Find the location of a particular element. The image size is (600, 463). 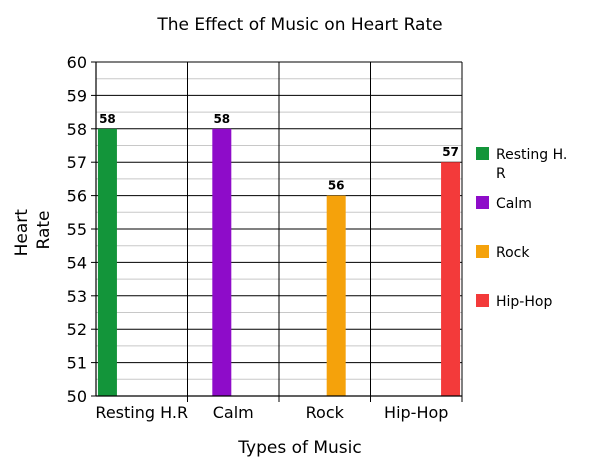

x-tick-labels: Resting H.R Calm Rock Hip-Hop is located at coordinates (271, 412).